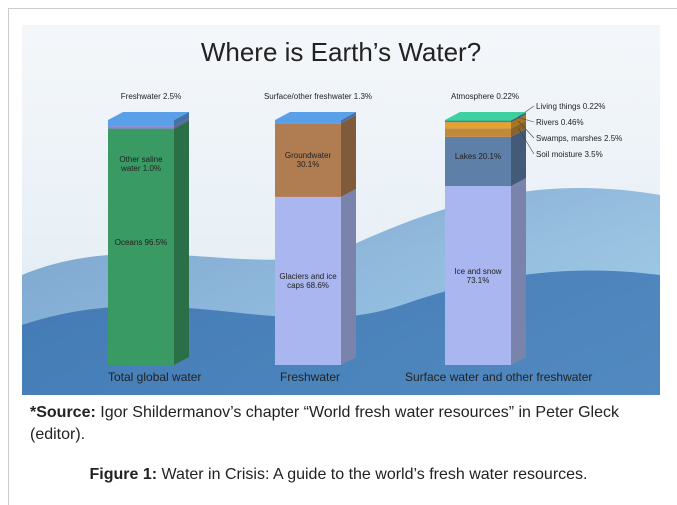 The width and height of the screenshot is (677, 505). What do you see at coordinates (123, 474) in the screenshot?
I see `caption-label: Figure 1:` at bounding box center [123, 474].